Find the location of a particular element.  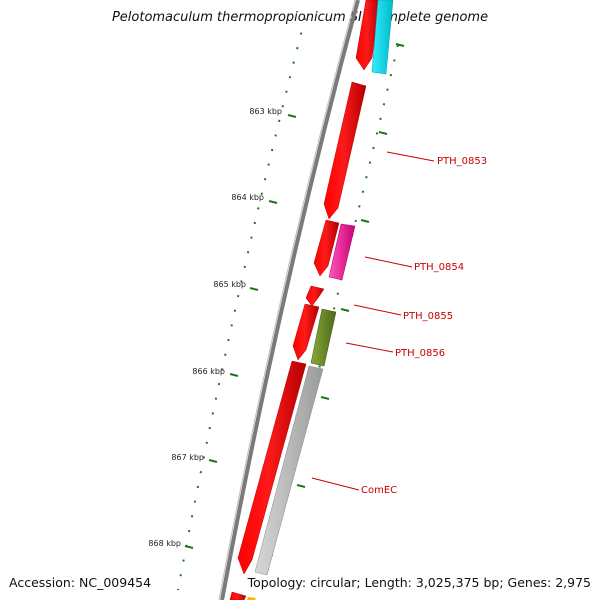

scale-label: 865 kbp is located at coordinates (229, 284).